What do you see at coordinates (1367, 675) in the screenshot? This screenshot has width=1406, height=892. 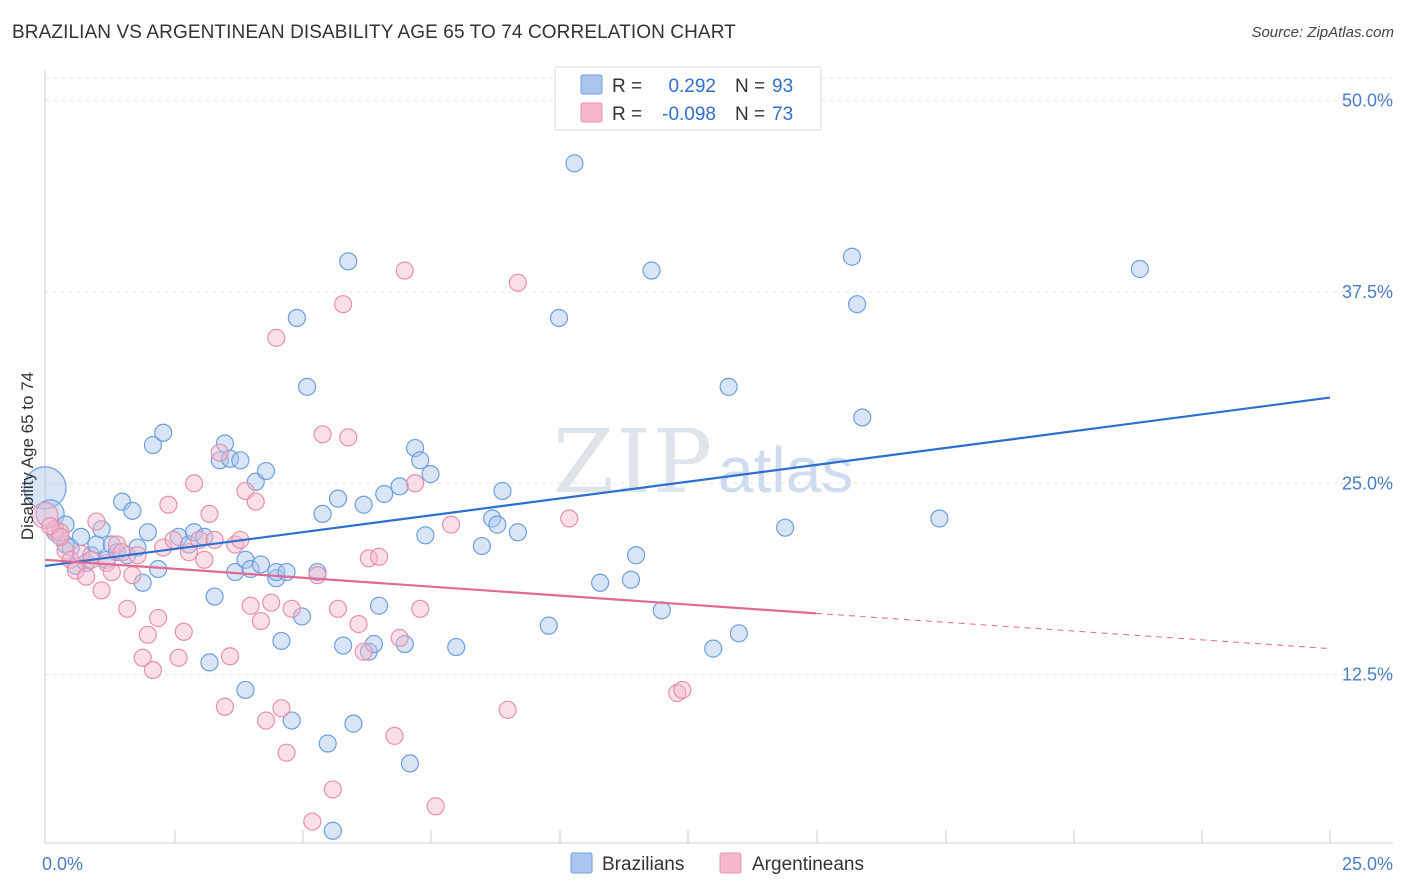 I see `y-tick-label: 12.5%` at bounding box center [1367, 675].